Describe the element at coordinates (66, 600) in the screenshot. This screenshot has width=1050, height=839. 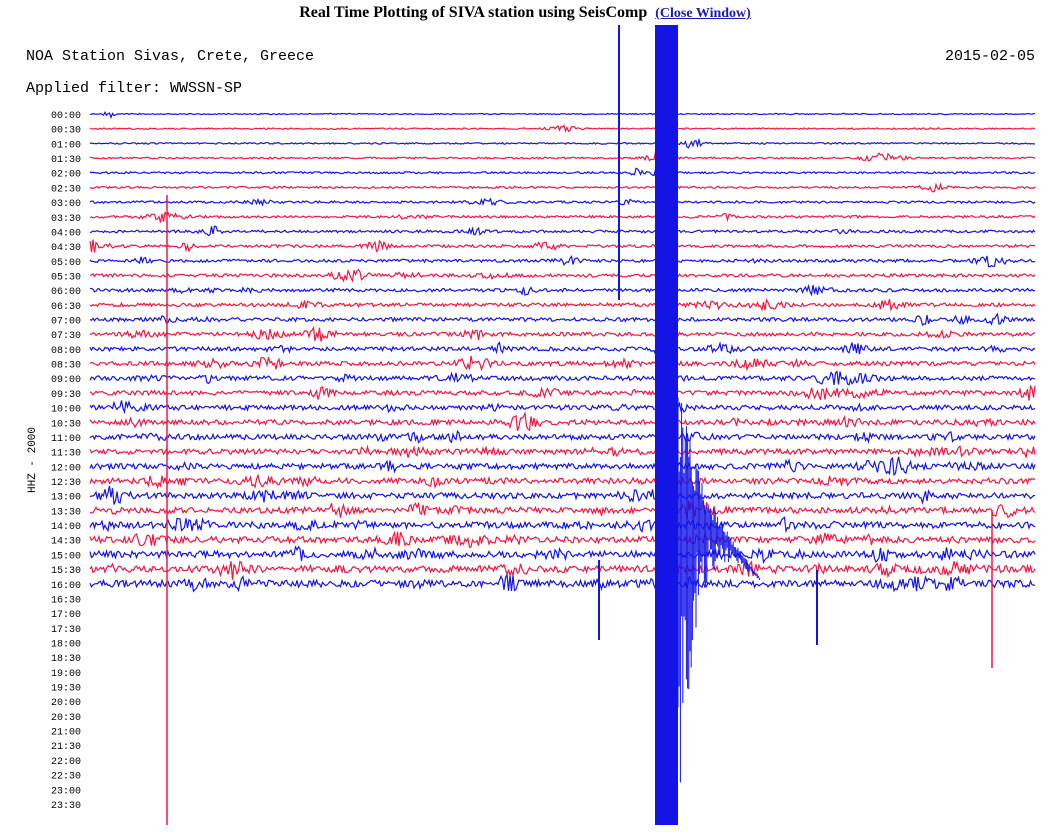
I see `hour-label: 16:30` at that location.